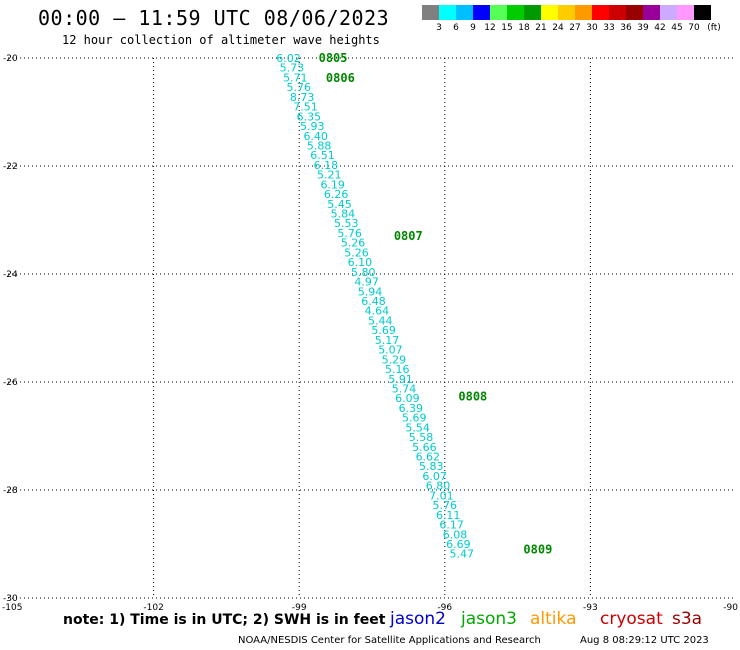  I want to click on swh-value-label: 6.19, so click(332, 184).